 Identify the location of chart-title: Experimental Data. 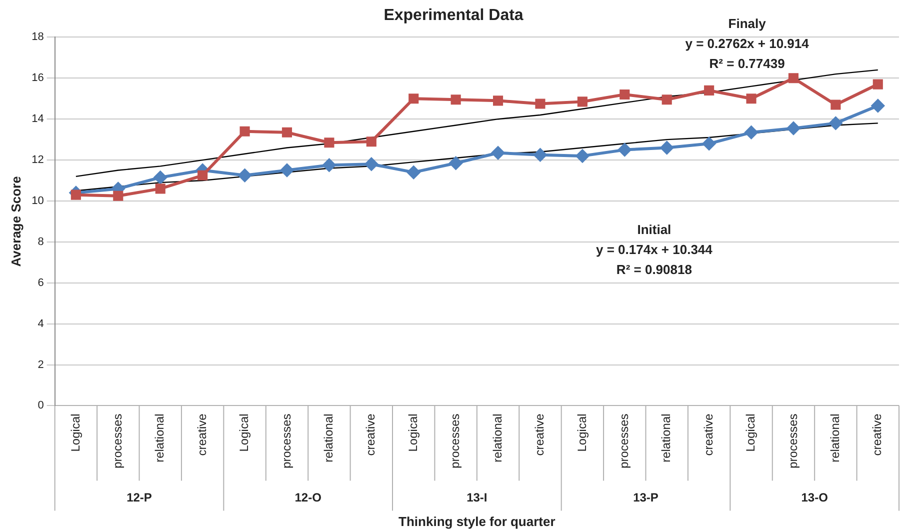
(454, 15).